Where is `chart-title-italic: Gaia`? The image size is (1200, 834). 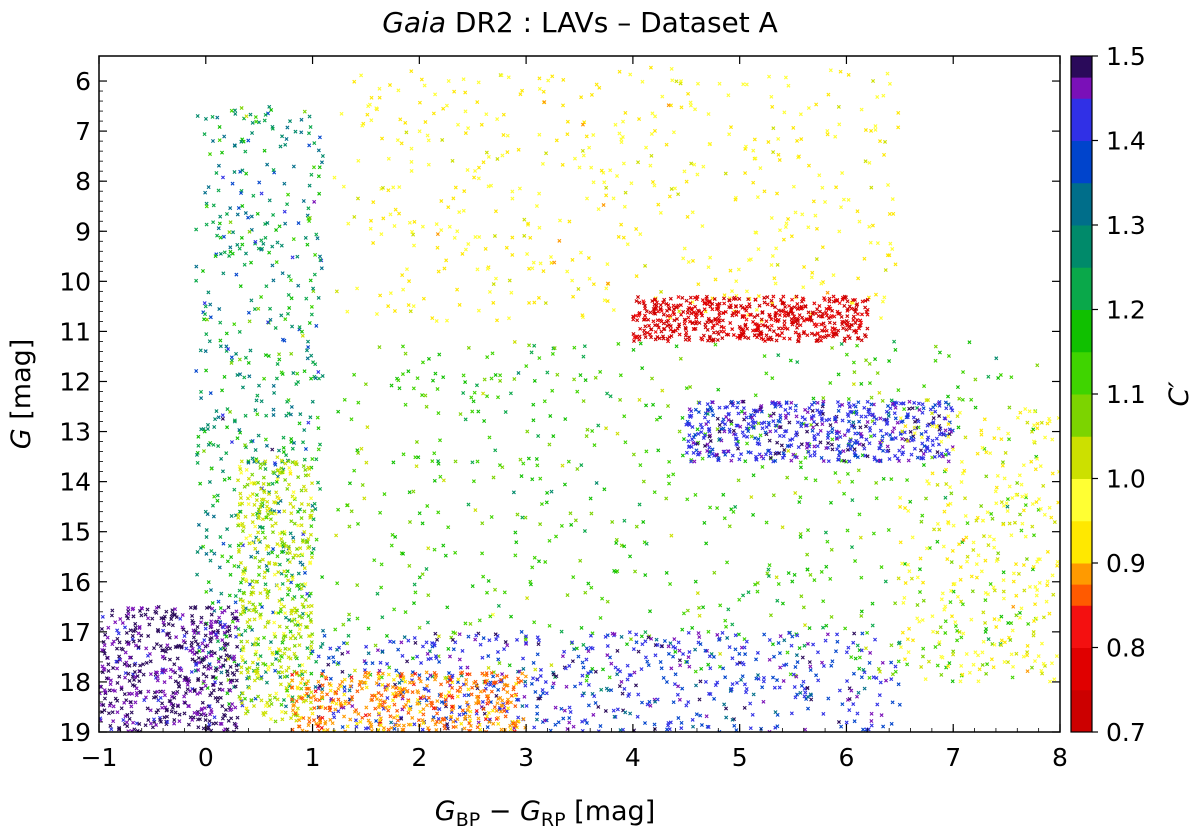
chart-title-italic: Gaia is located at coordinates (414, 22).